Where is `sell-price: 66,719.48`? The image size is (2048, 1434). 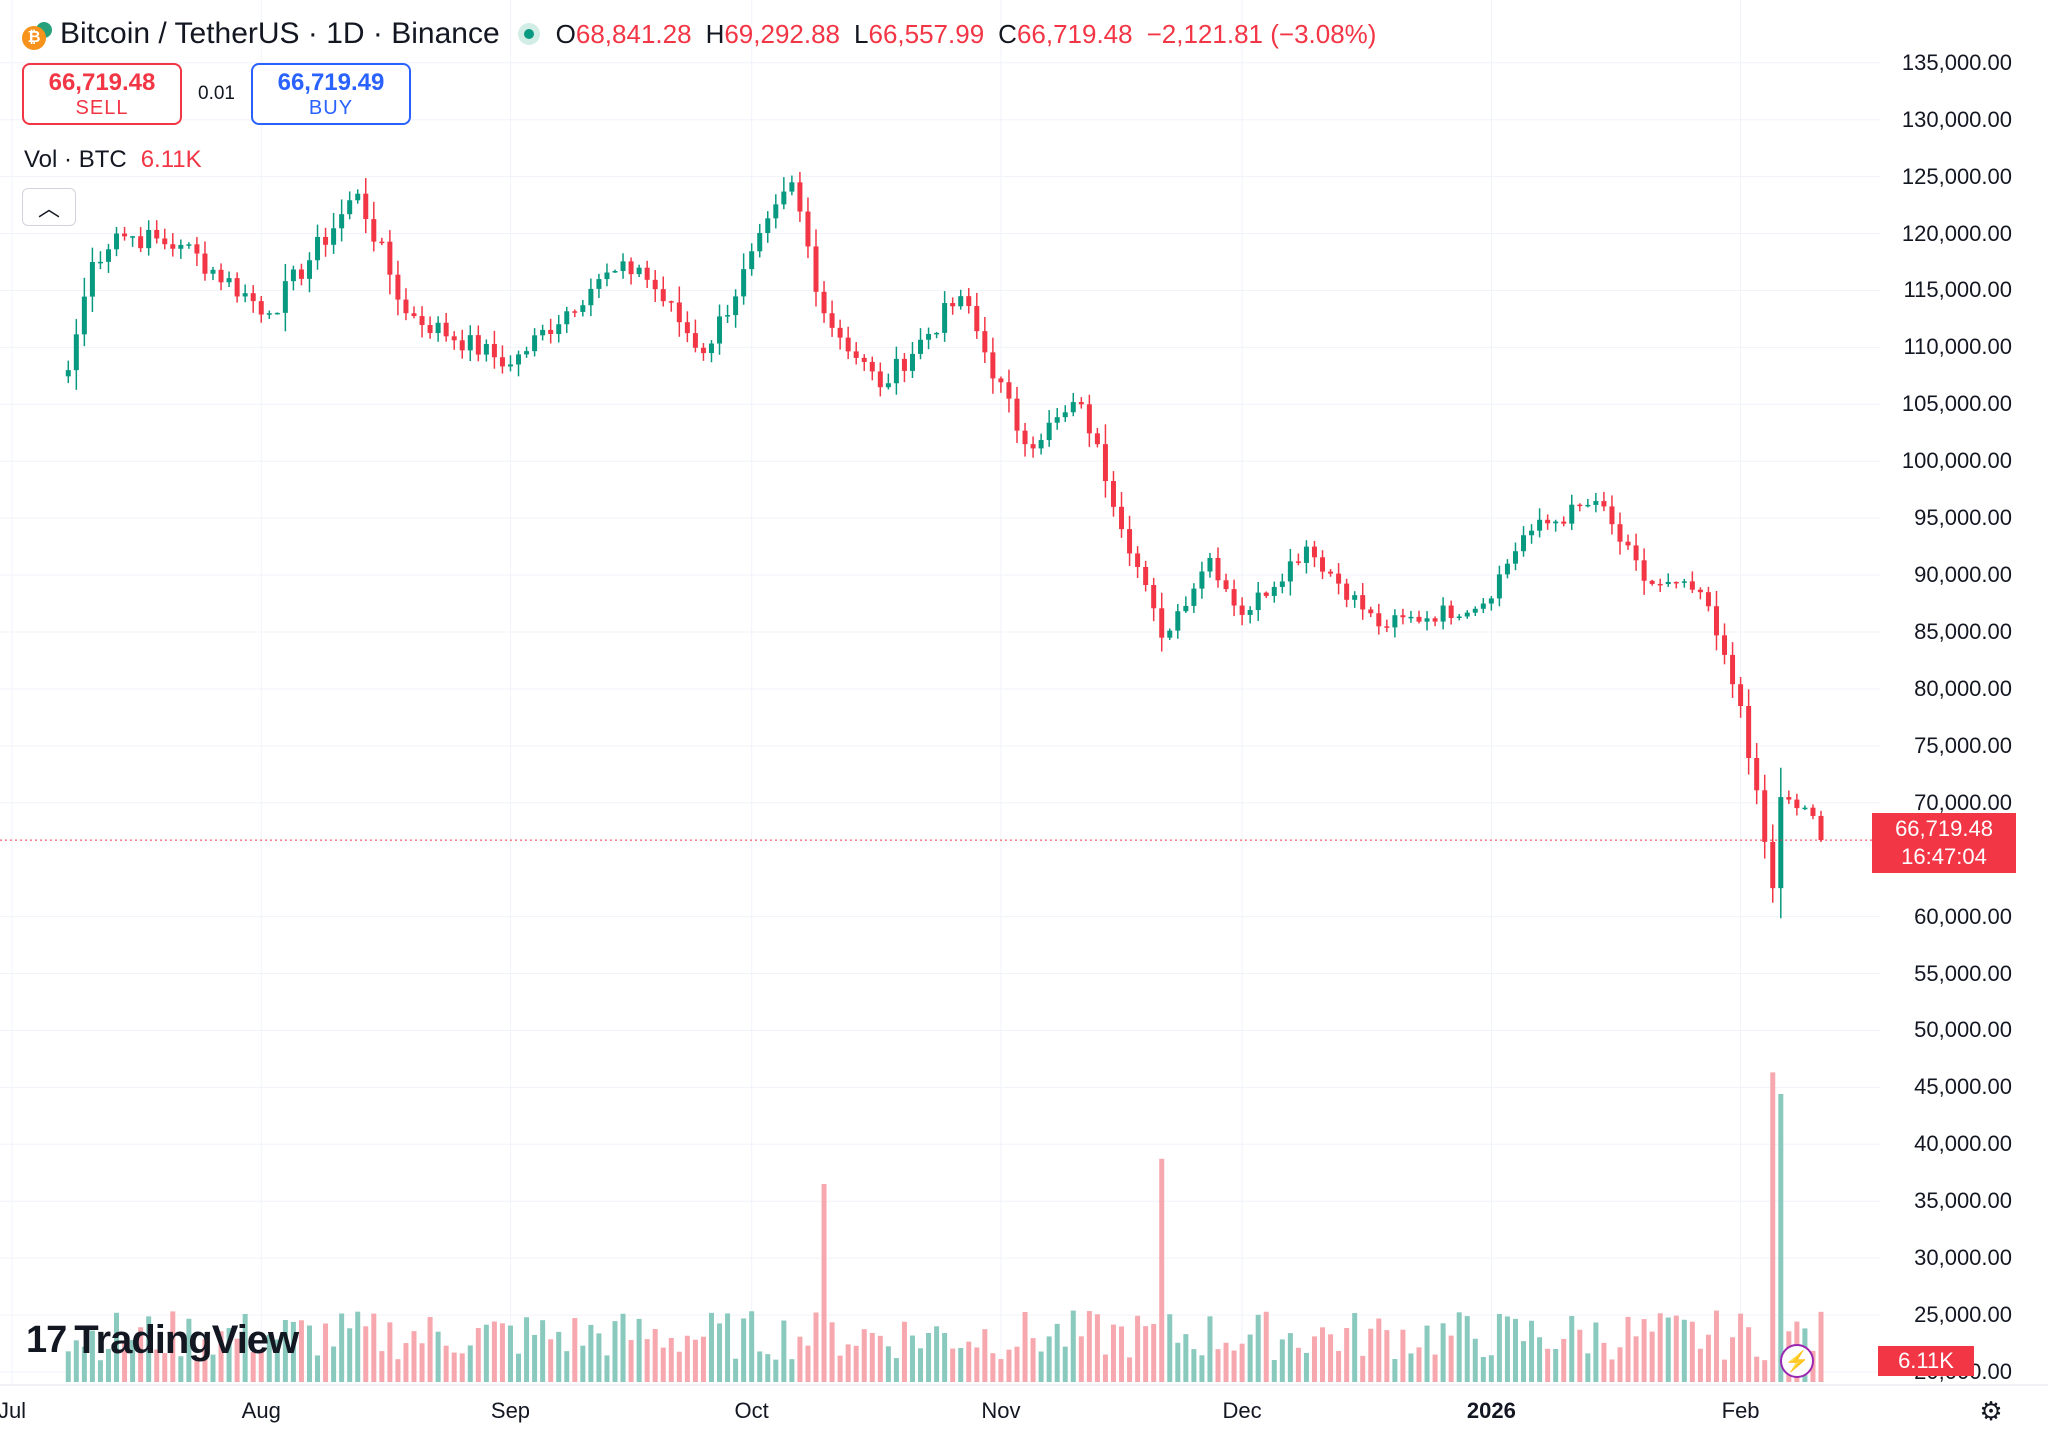
sell-price: 66,719.48 is located at coordinates (102, 82).